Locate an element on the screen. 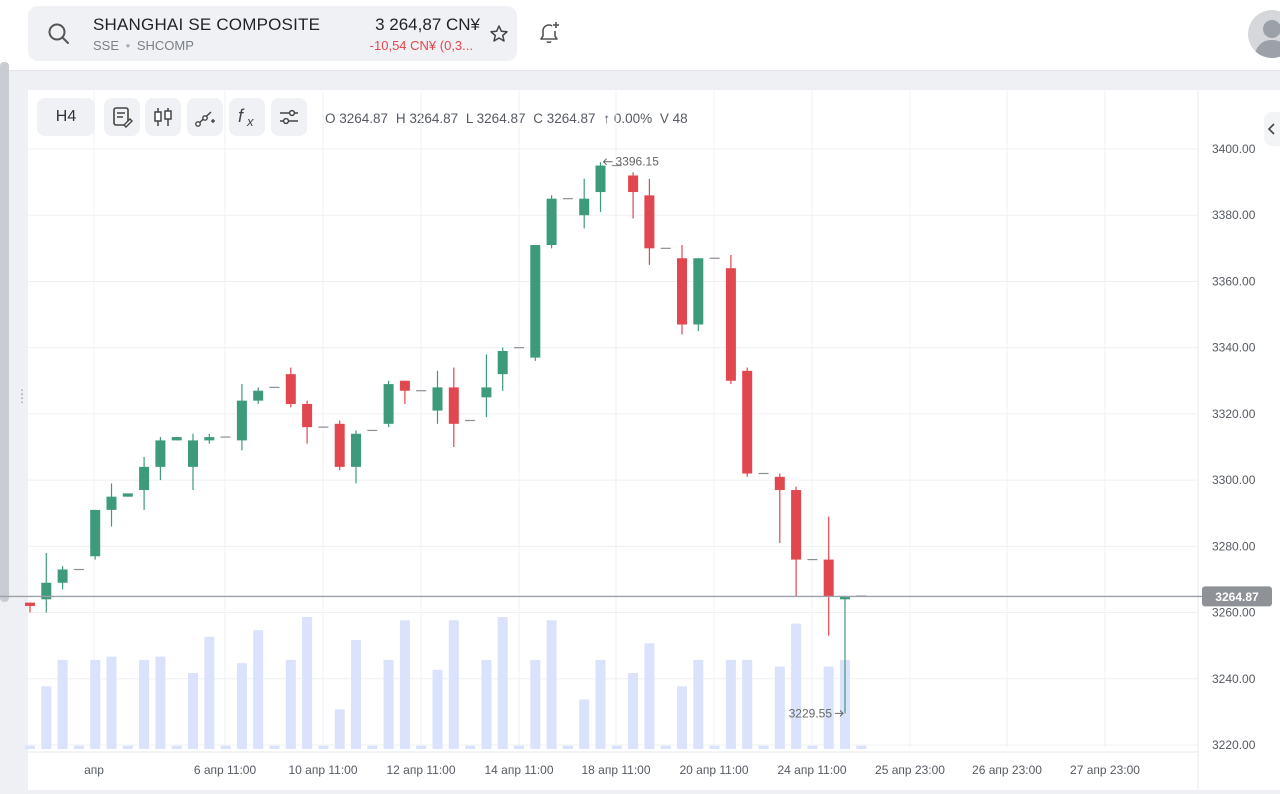 Image resolution: width=1280 pixels, height=794 pixels. drawing-tools-button is located at coordinates (205, 117).